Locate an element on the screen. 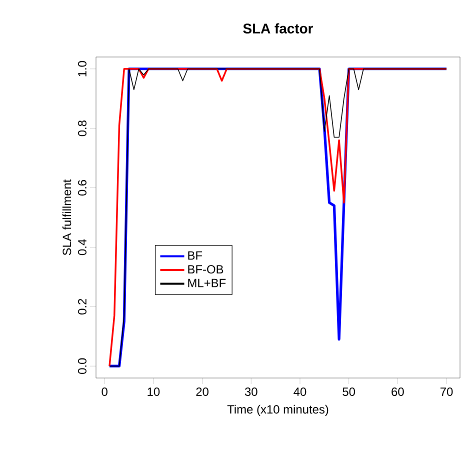 The image size is (462, 452). x-tick-label: 10 is located at coordinates (154, 392).